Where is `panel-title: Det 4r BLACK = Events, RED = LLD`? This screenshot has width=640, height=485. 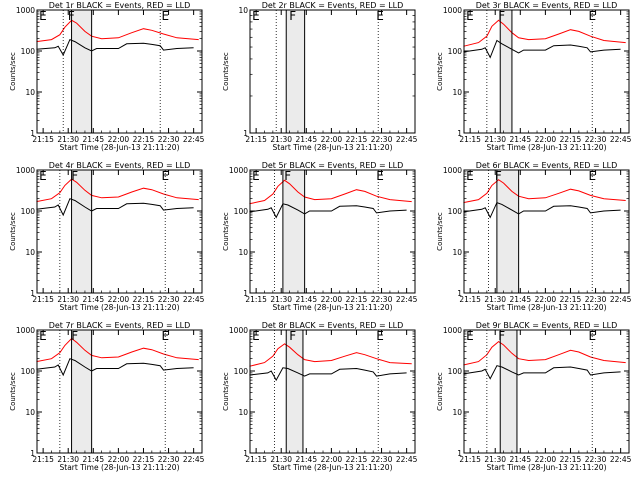
panel-title: Det 4r BLACK = Events, RED = LLD is located at coordinates (120, 165).